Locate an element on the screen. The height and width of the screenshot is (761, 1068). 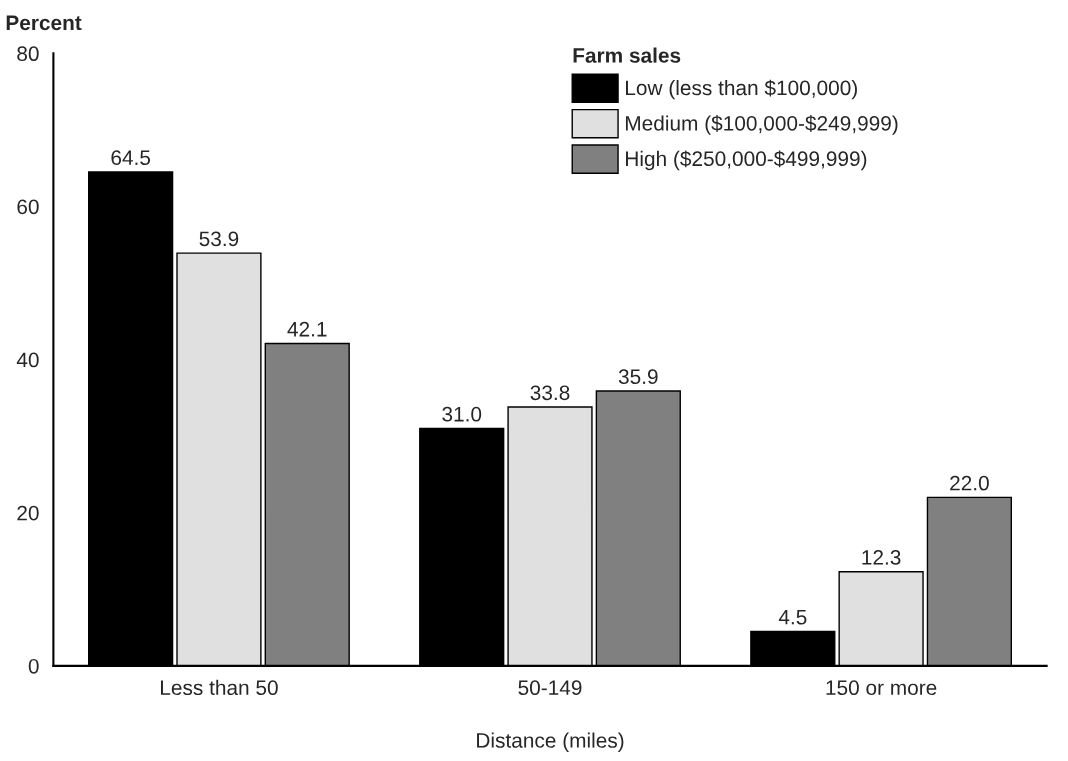
x-tick-label: 150 or more is located at coordinates (881, 688).